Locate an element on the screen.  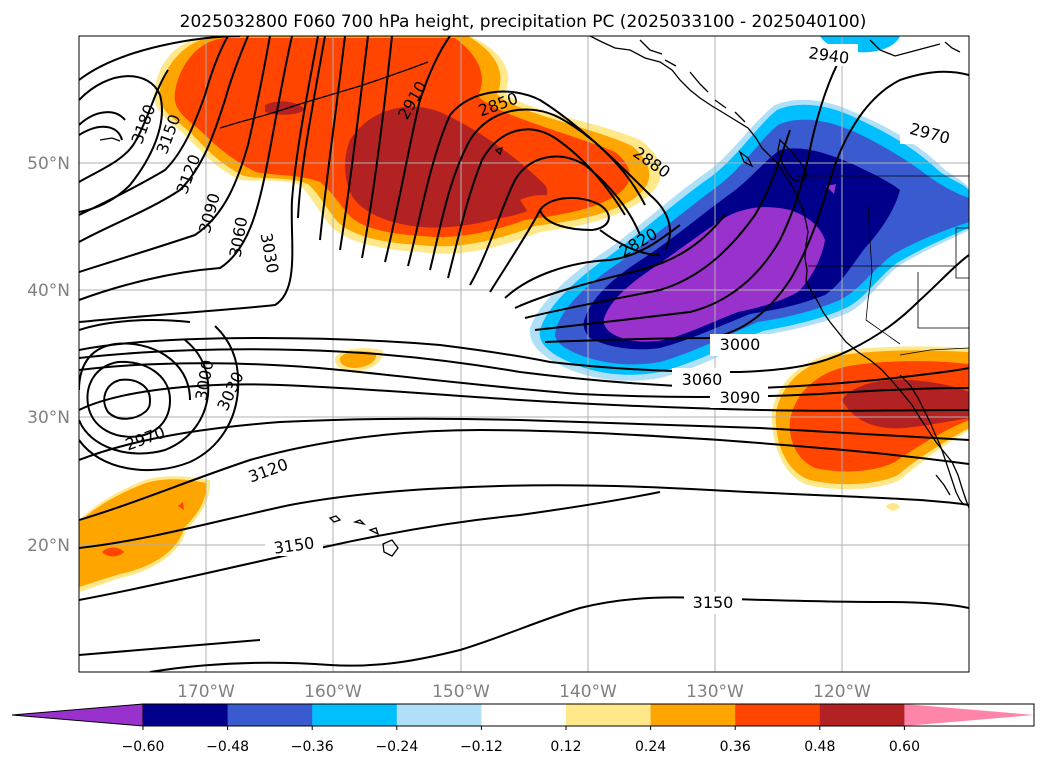
latitude-labels: 50°N 40°N 30°N 20°N is located at coordinates (48, 355).